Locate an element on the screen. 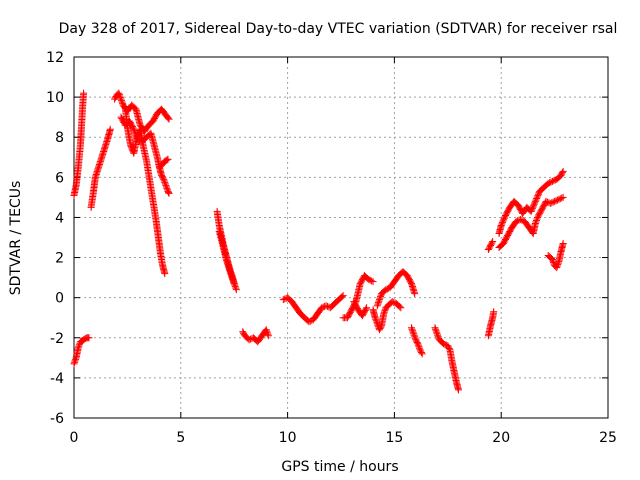 The height and width of the screenshot is (480, 640). y-tick-label: 12 is located at coordinates (55, 58).